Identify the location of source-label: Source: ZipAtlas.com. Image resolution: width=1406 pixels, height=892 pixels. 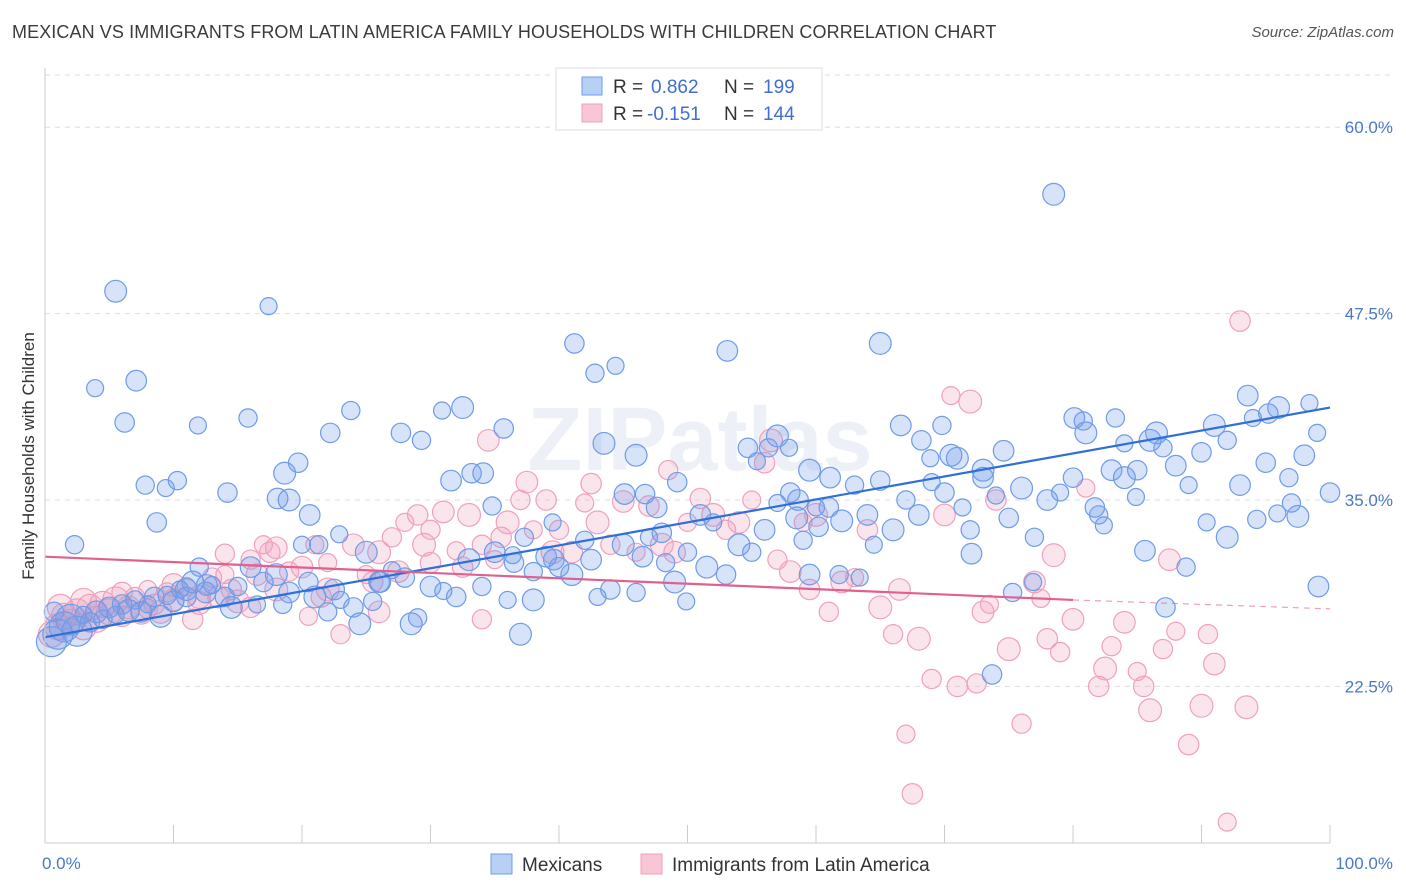
(1322, 32).